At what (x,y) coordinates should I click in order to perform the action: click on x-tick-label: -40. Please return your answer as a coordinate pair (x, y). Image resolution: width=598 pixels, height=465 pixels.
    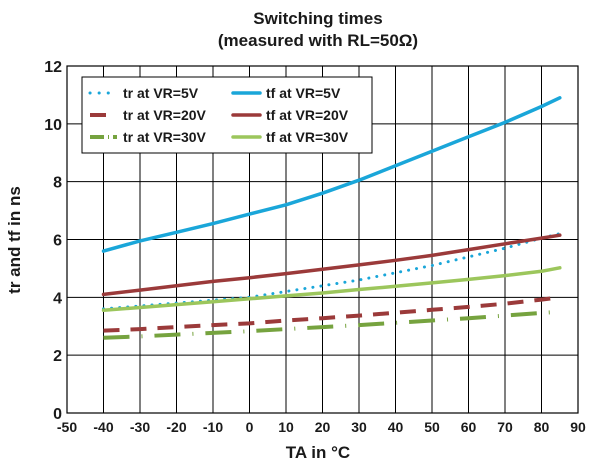
    Looking at the image, I should click on (103, 427).